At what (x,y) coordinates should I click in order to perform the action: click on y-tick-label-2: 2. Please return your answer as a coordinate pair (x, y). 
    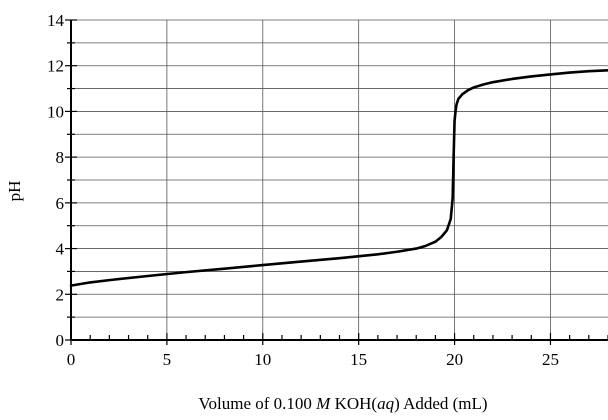
    Looking at the image, I should click on (60, 294).